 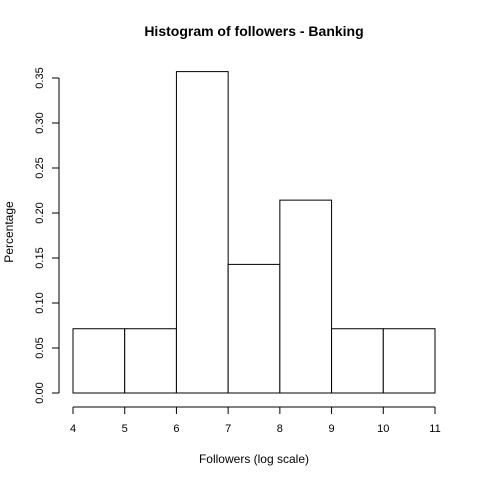 I want to click on y-axis: 0.00 0.05 0.10 0.15 0.20 0.25 0.30 0.35, so click(x=47, y=235).